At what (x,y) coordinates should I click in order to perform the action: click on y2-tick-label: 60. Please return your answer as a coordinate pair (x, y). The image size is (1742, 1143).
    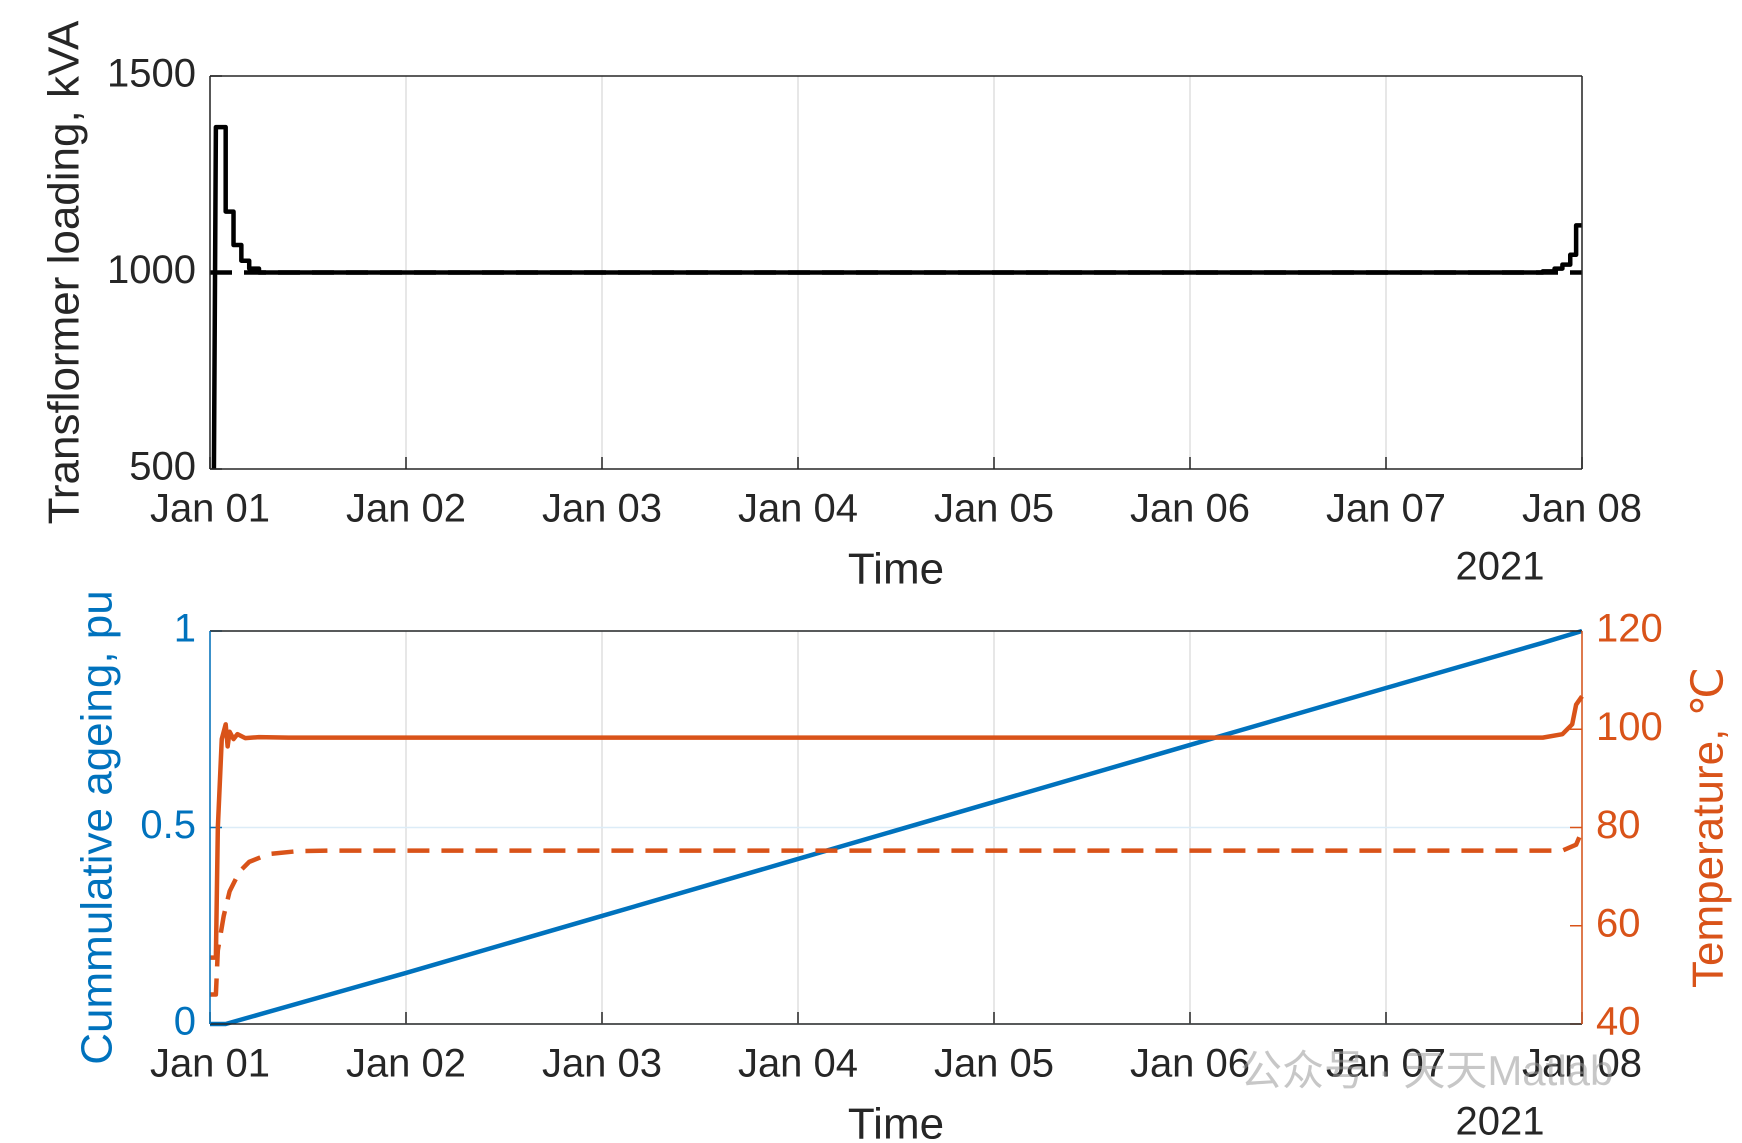
    Looking at the image, I should click on (1618, 923).